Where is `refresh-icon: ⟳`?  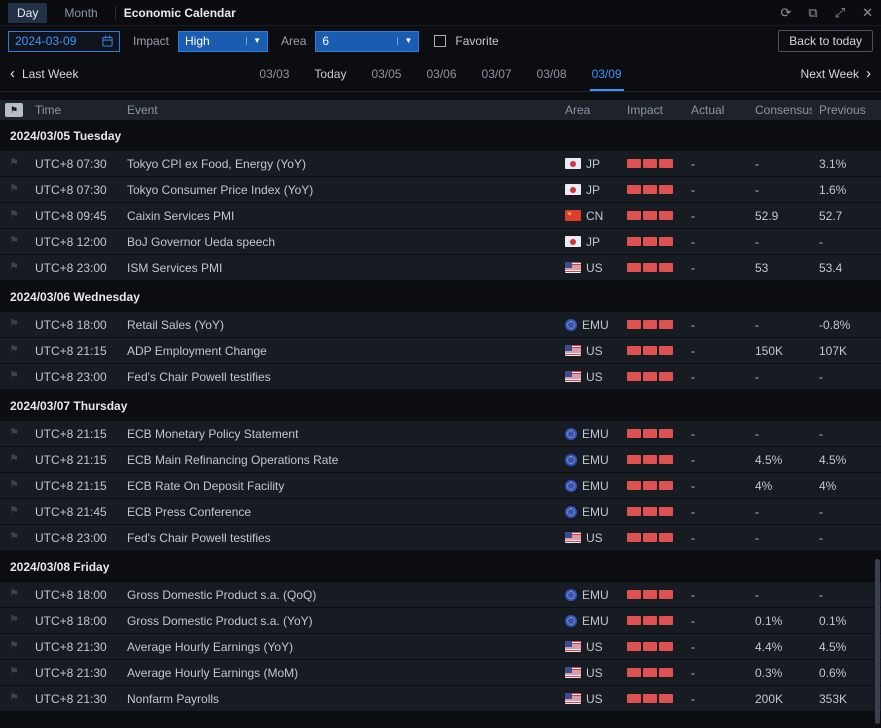
refresh-icon: ⟳ is located at coordinates (786, 12).